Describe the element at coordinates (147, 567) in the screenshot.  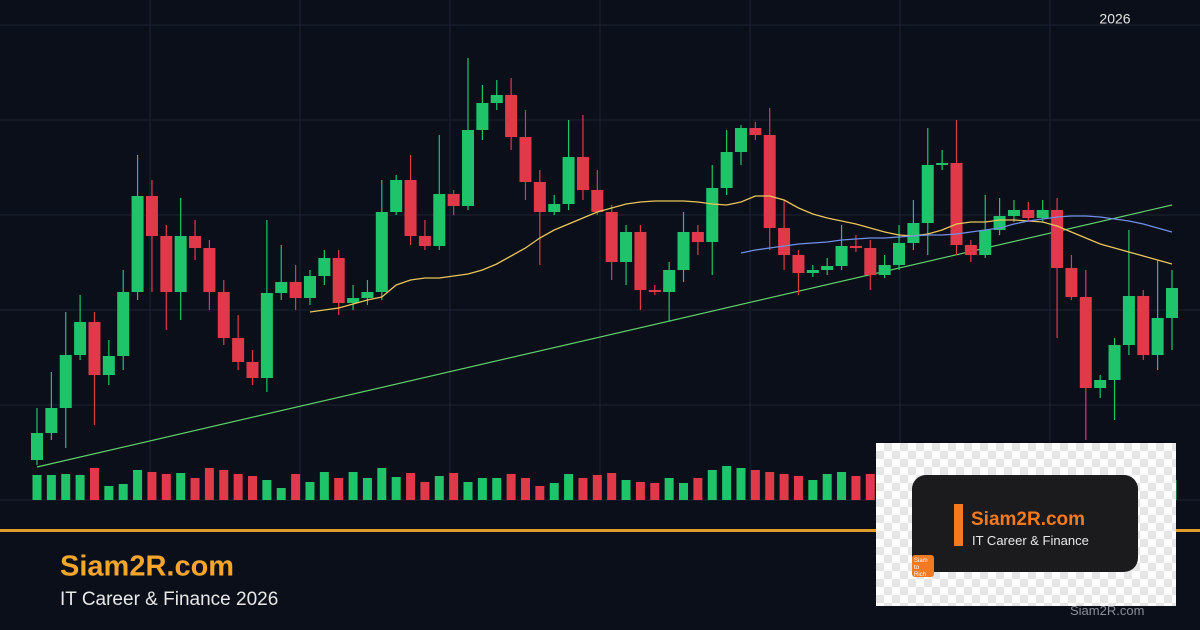
I see `brand-title: Siam2R.com` at that location.